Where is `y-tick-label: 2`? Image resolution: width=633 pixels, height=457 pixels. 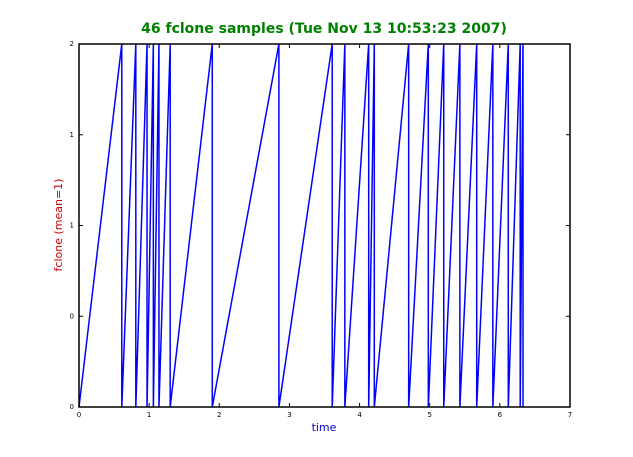
y-tick-label: 2 is located at coordinates (72, 44).